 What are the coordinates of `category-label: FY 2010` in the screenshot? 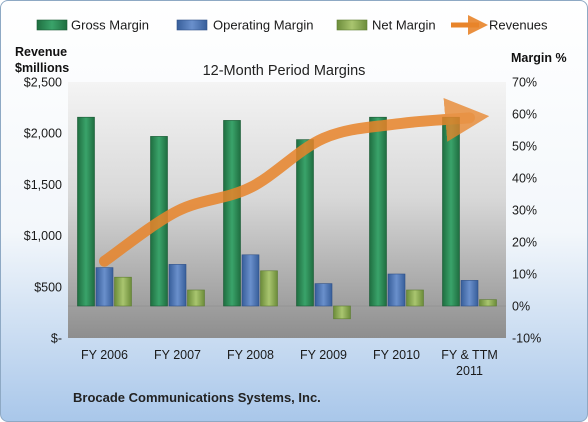 It's located at (396, 355).